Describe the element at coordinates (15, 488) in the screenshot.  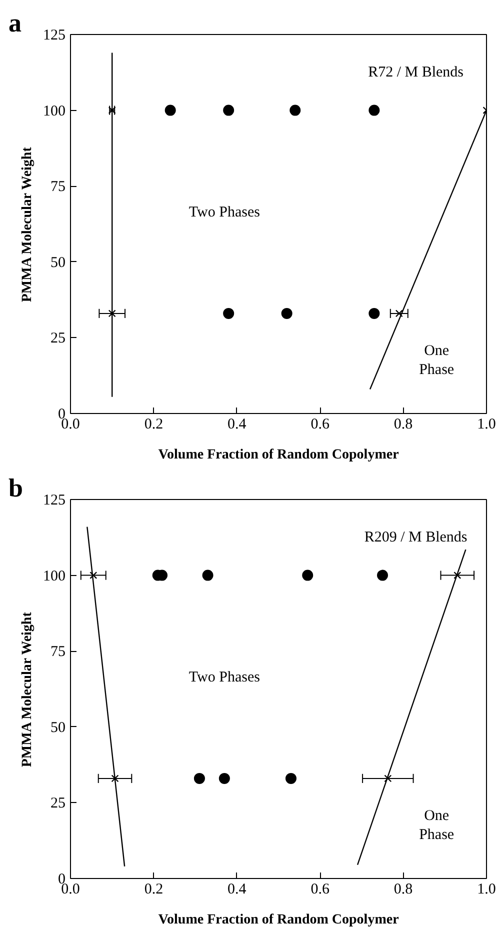
I see `chart-title: b` at that location.